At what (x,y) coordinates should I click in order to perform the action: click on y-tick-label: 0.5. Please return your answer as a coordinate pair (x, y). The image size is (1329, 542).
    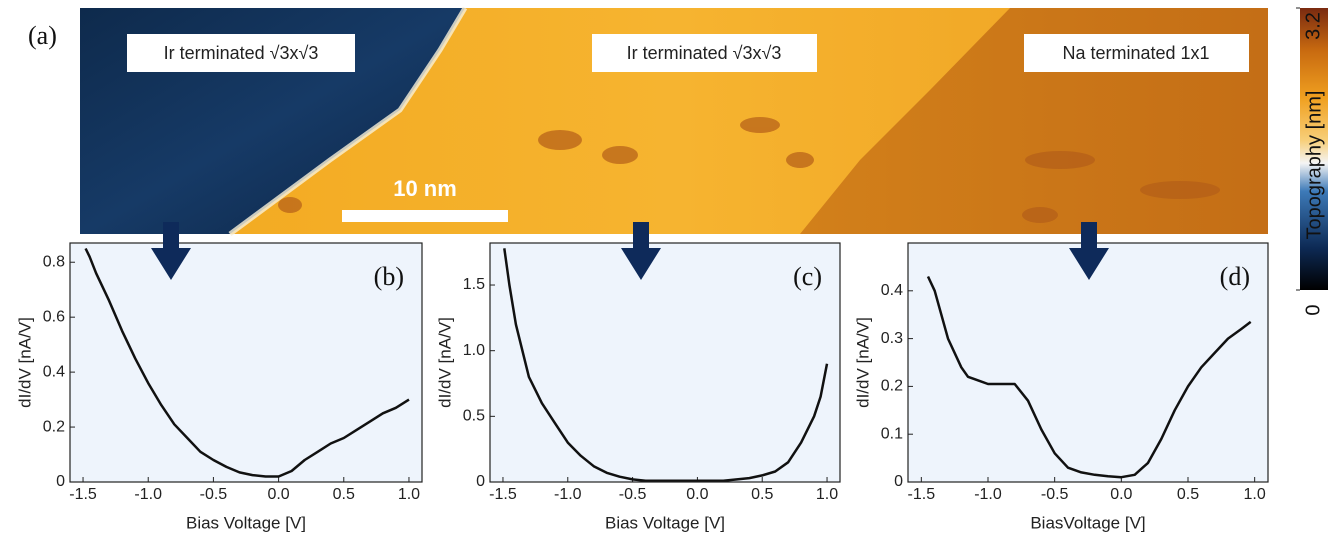
    Looking at the image, I should click on (474, 416).